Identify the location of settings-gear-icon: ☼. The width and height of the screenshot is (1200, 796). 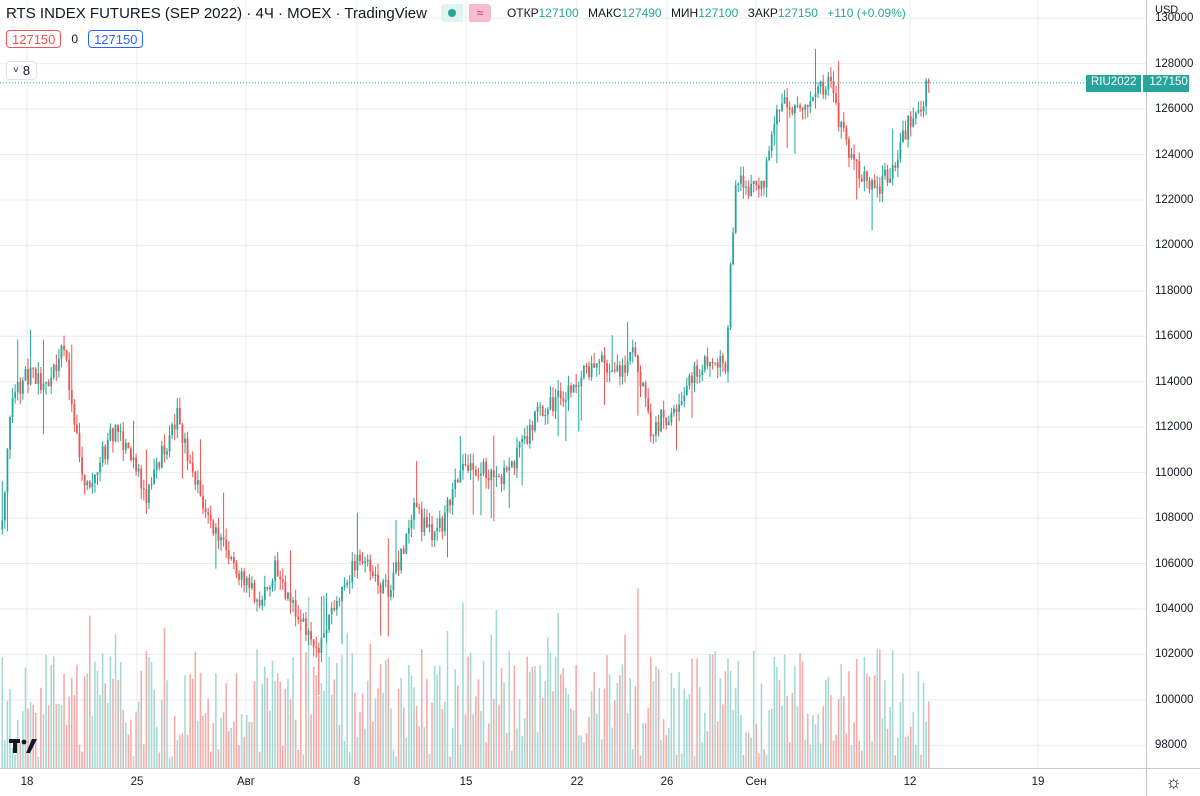
(1173, 782).